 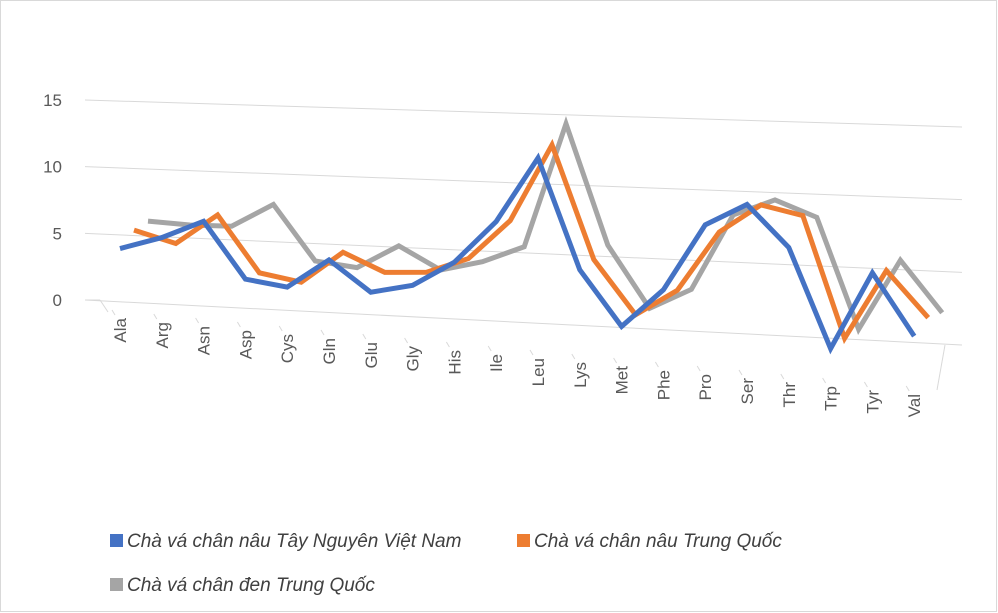 I want to click on x-tick-label: Val, so click(x=914, y=405).